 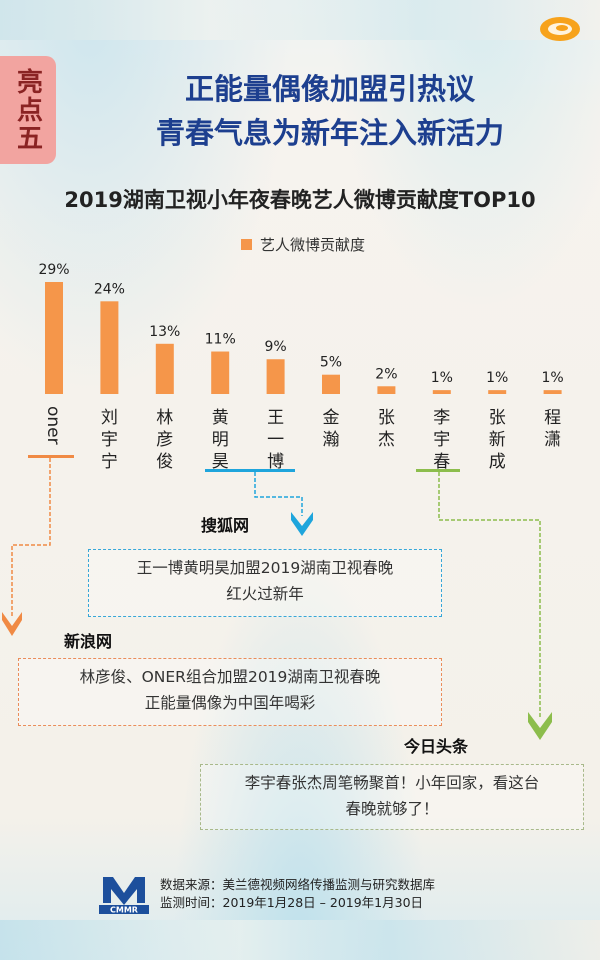 What do you see at coordinates (300, 200) in the screenshot?
I see `chart-title: 2019湖南卫视小年夜春晚艺人微博贡献度TOP10` at bounding box center [300, 200].